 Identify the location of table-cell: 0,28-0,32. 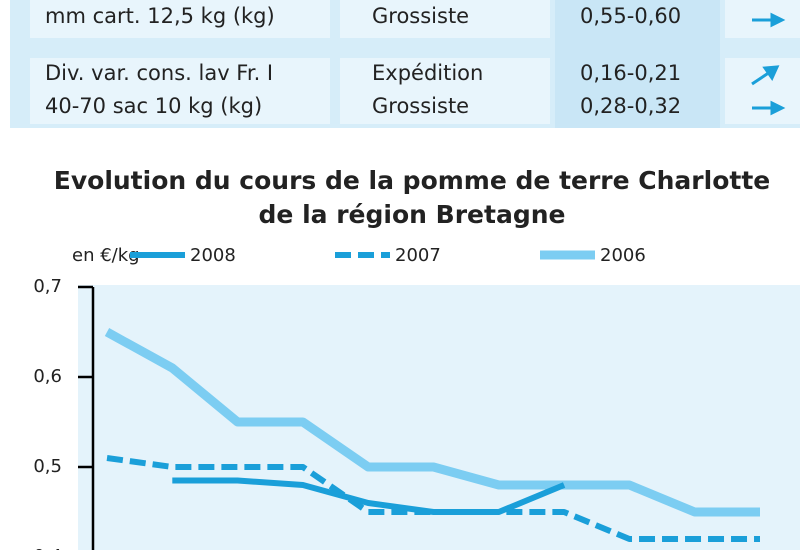
(630, 106).